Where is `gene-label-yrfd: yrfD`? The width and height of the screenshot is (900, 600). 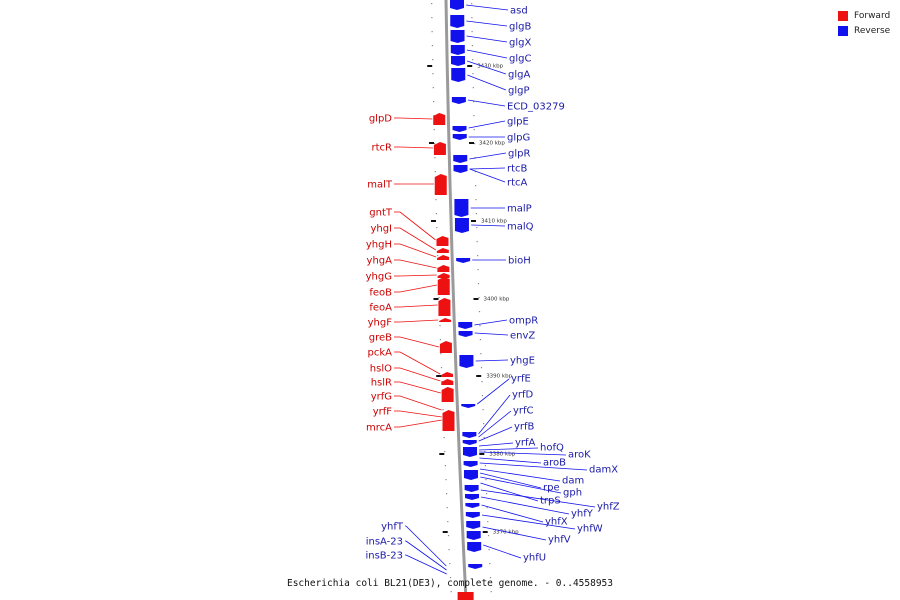 gene-label-yrfd: yrfD is located at coordinates (523, 395).